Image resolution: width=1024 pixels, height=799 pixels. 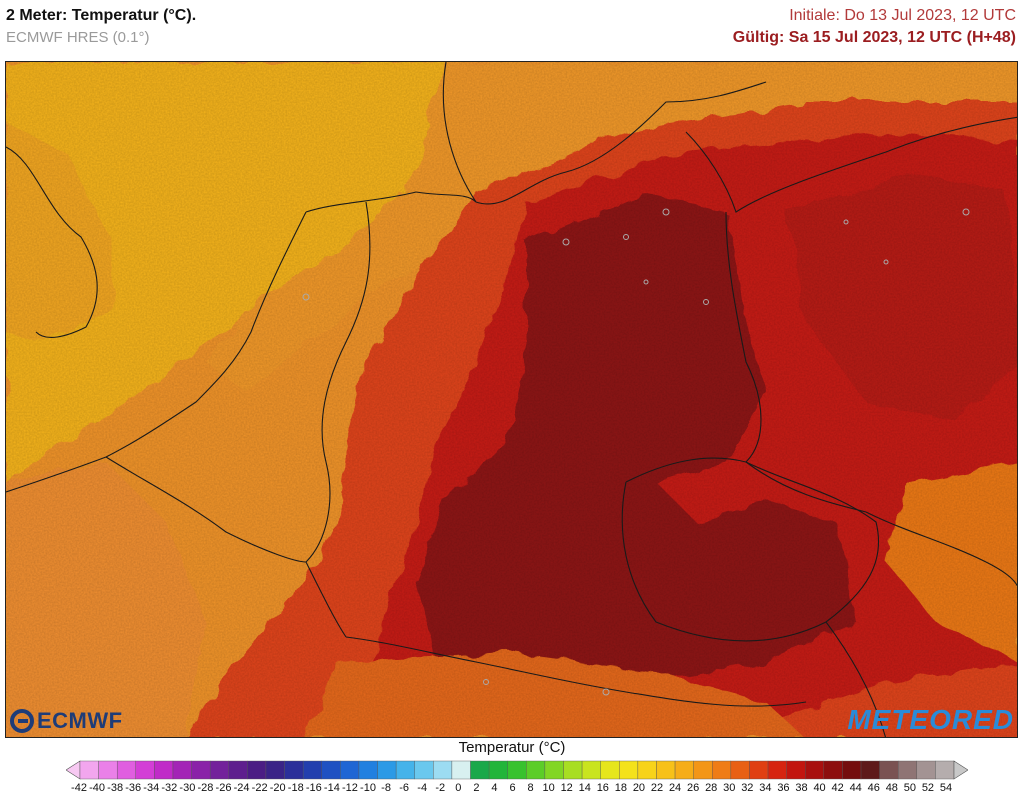 What do you see at coordinates (855, 679) in the screenshot?
I see `at-hu-border` at bounding box center [855, 679].